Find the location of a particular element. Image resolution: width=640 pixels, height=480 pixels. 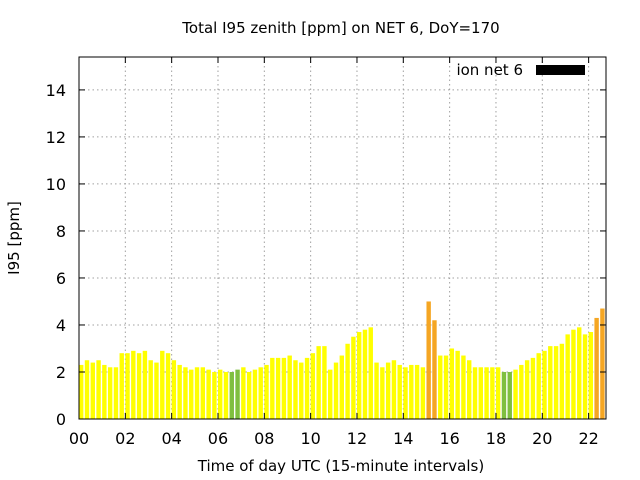

y-tick-label: 0 is located at coordinates (61, 419).